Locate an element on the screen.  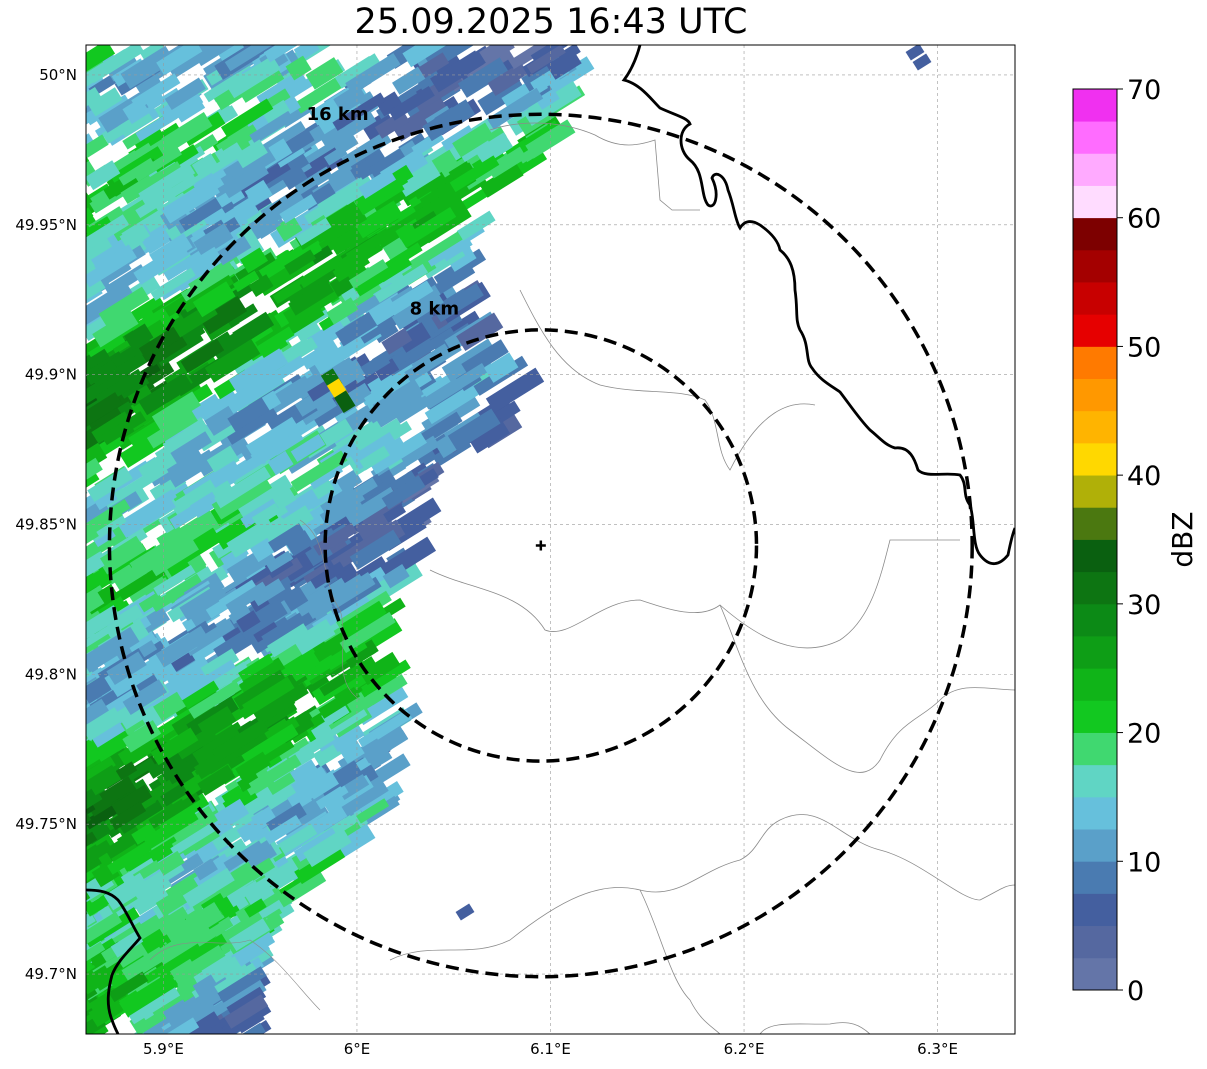
y-tick-label: 49.75°N is located at coordinates (46, 824).